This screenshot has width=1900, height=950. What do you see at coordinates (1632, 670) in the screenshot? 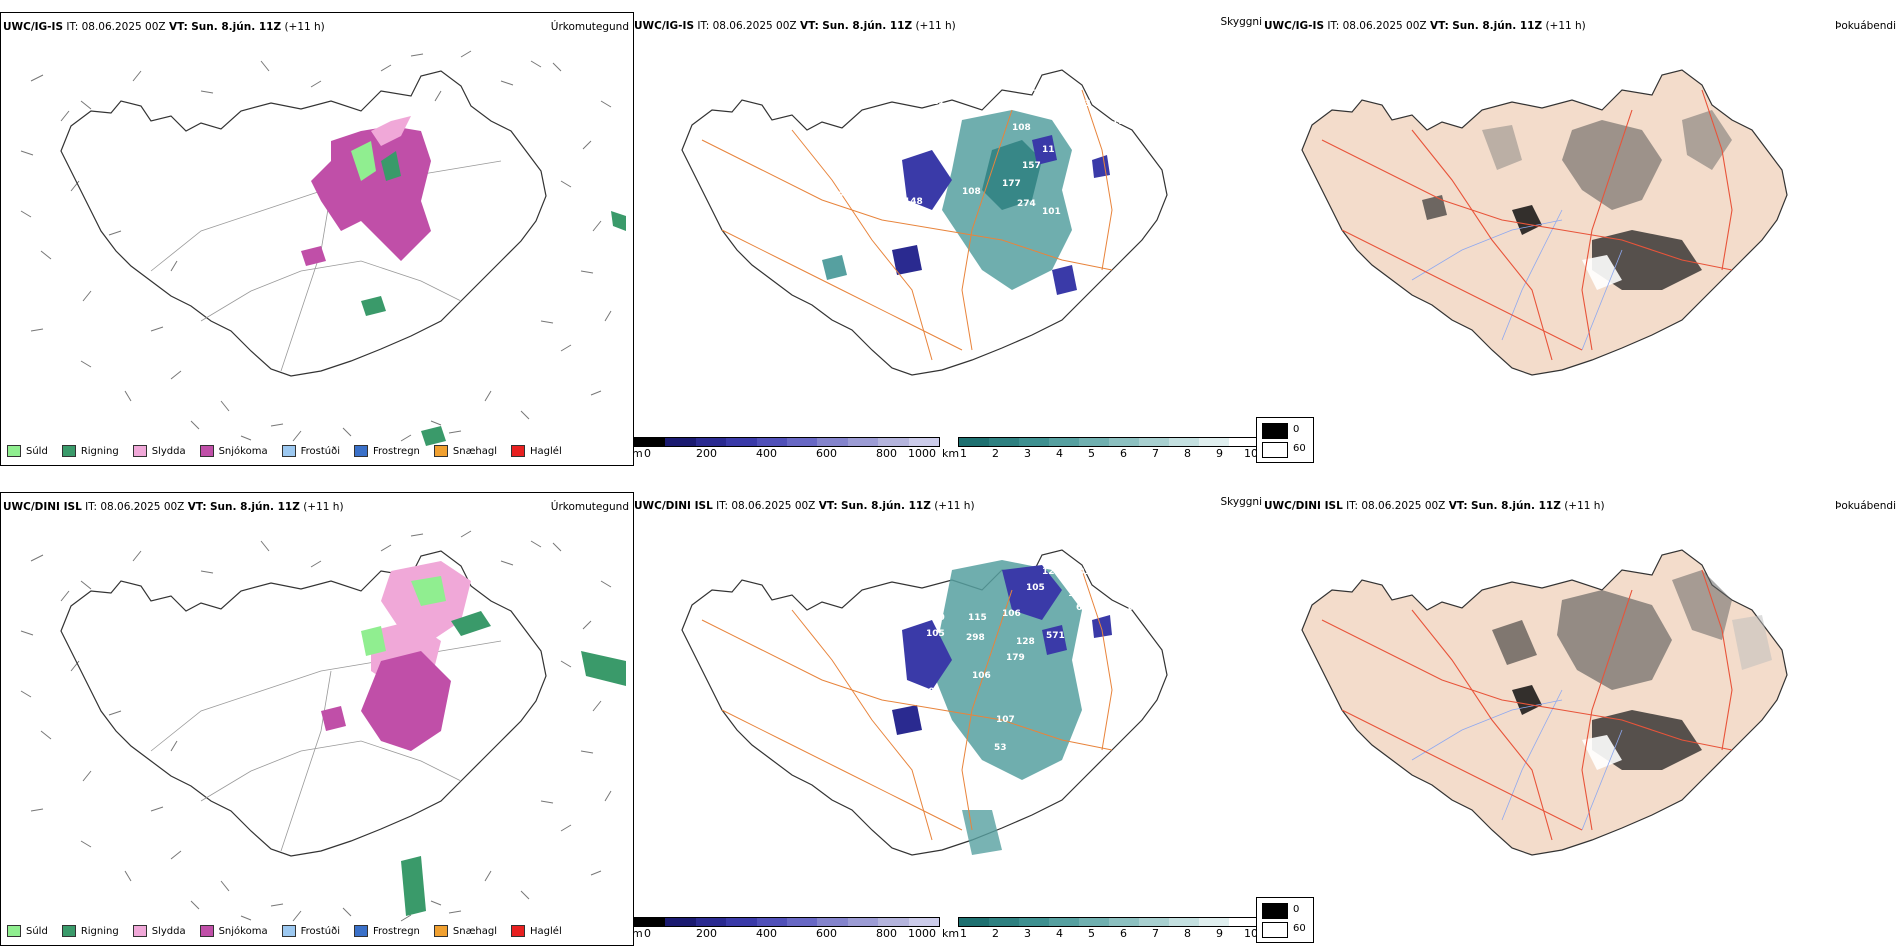
I see `fog-areas` at bounding box center [1632, 670].